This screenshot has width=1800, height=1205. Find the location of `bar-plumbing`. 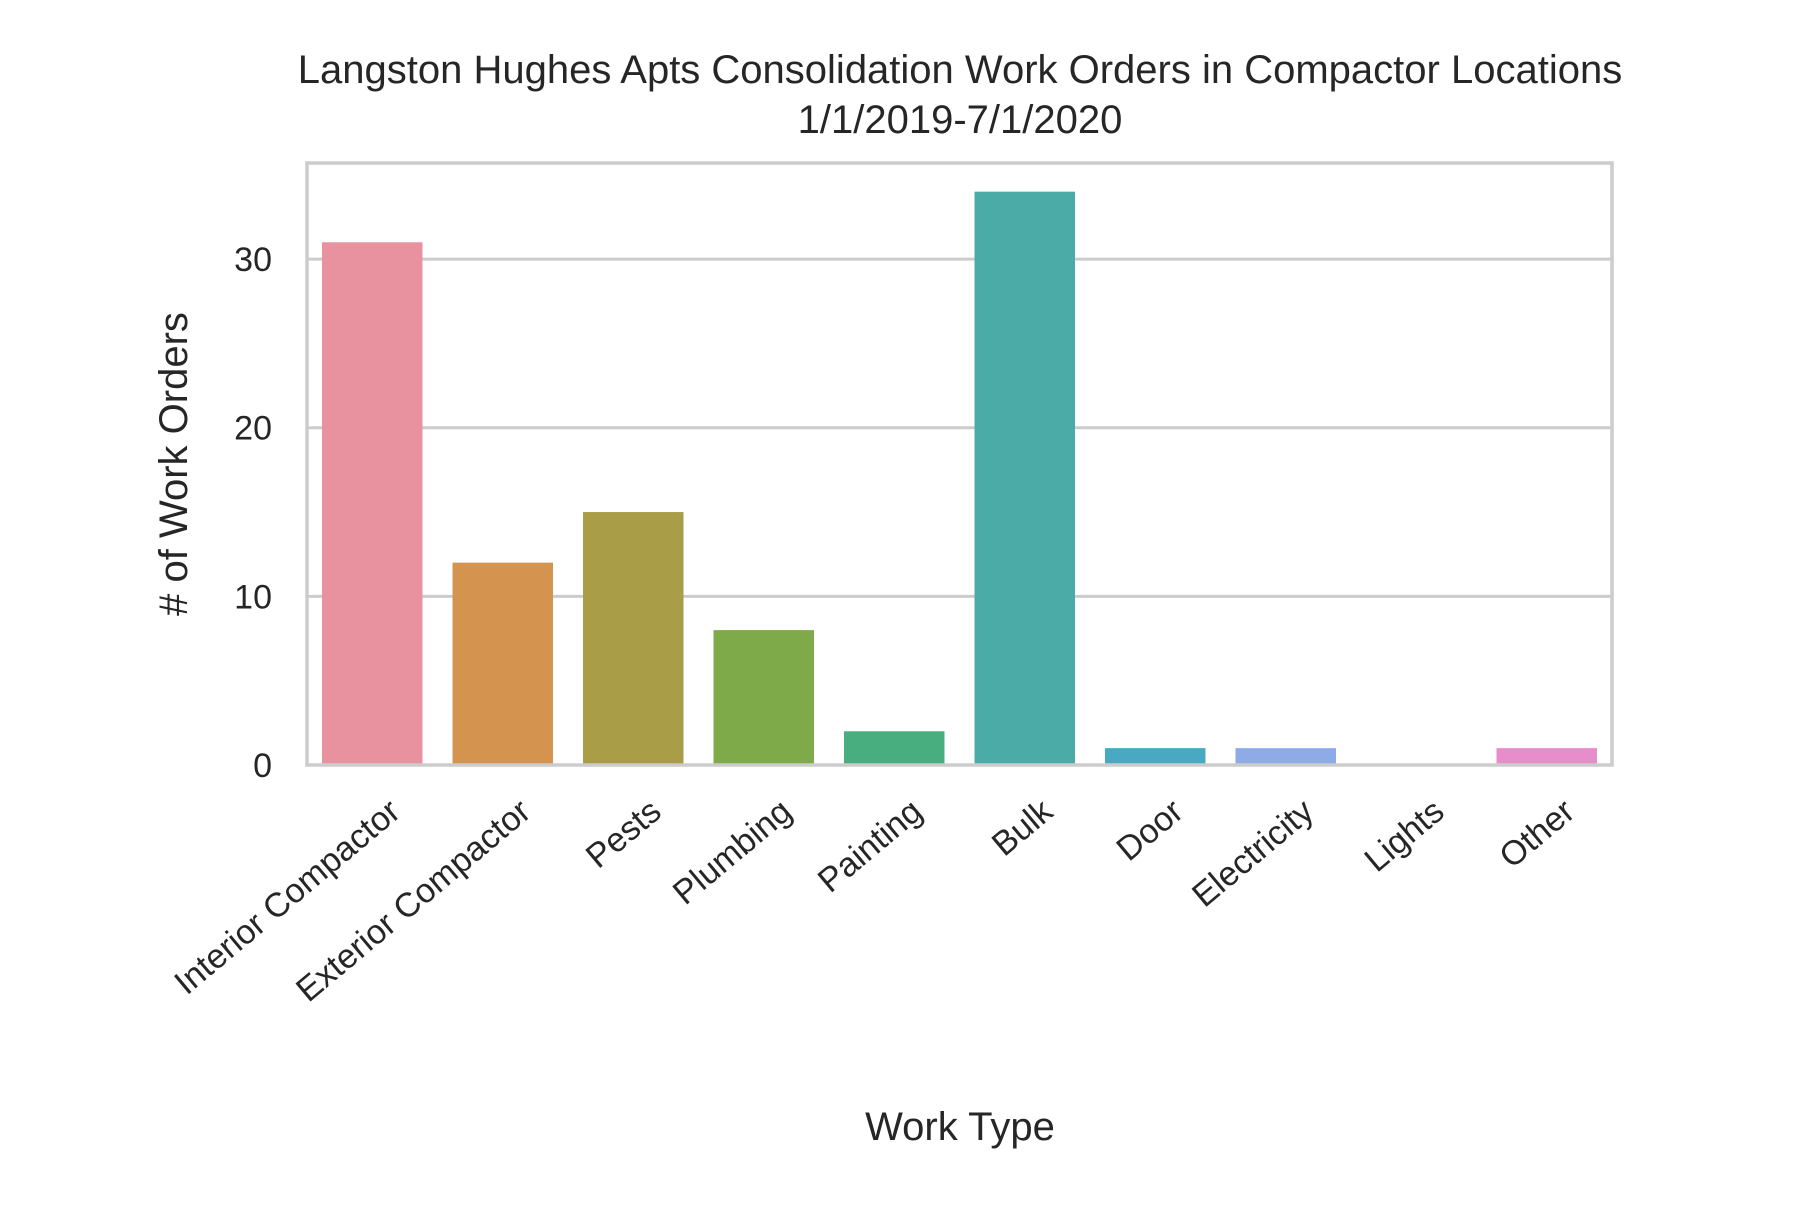

bar-plumbing is located at coordinates (763, 697).